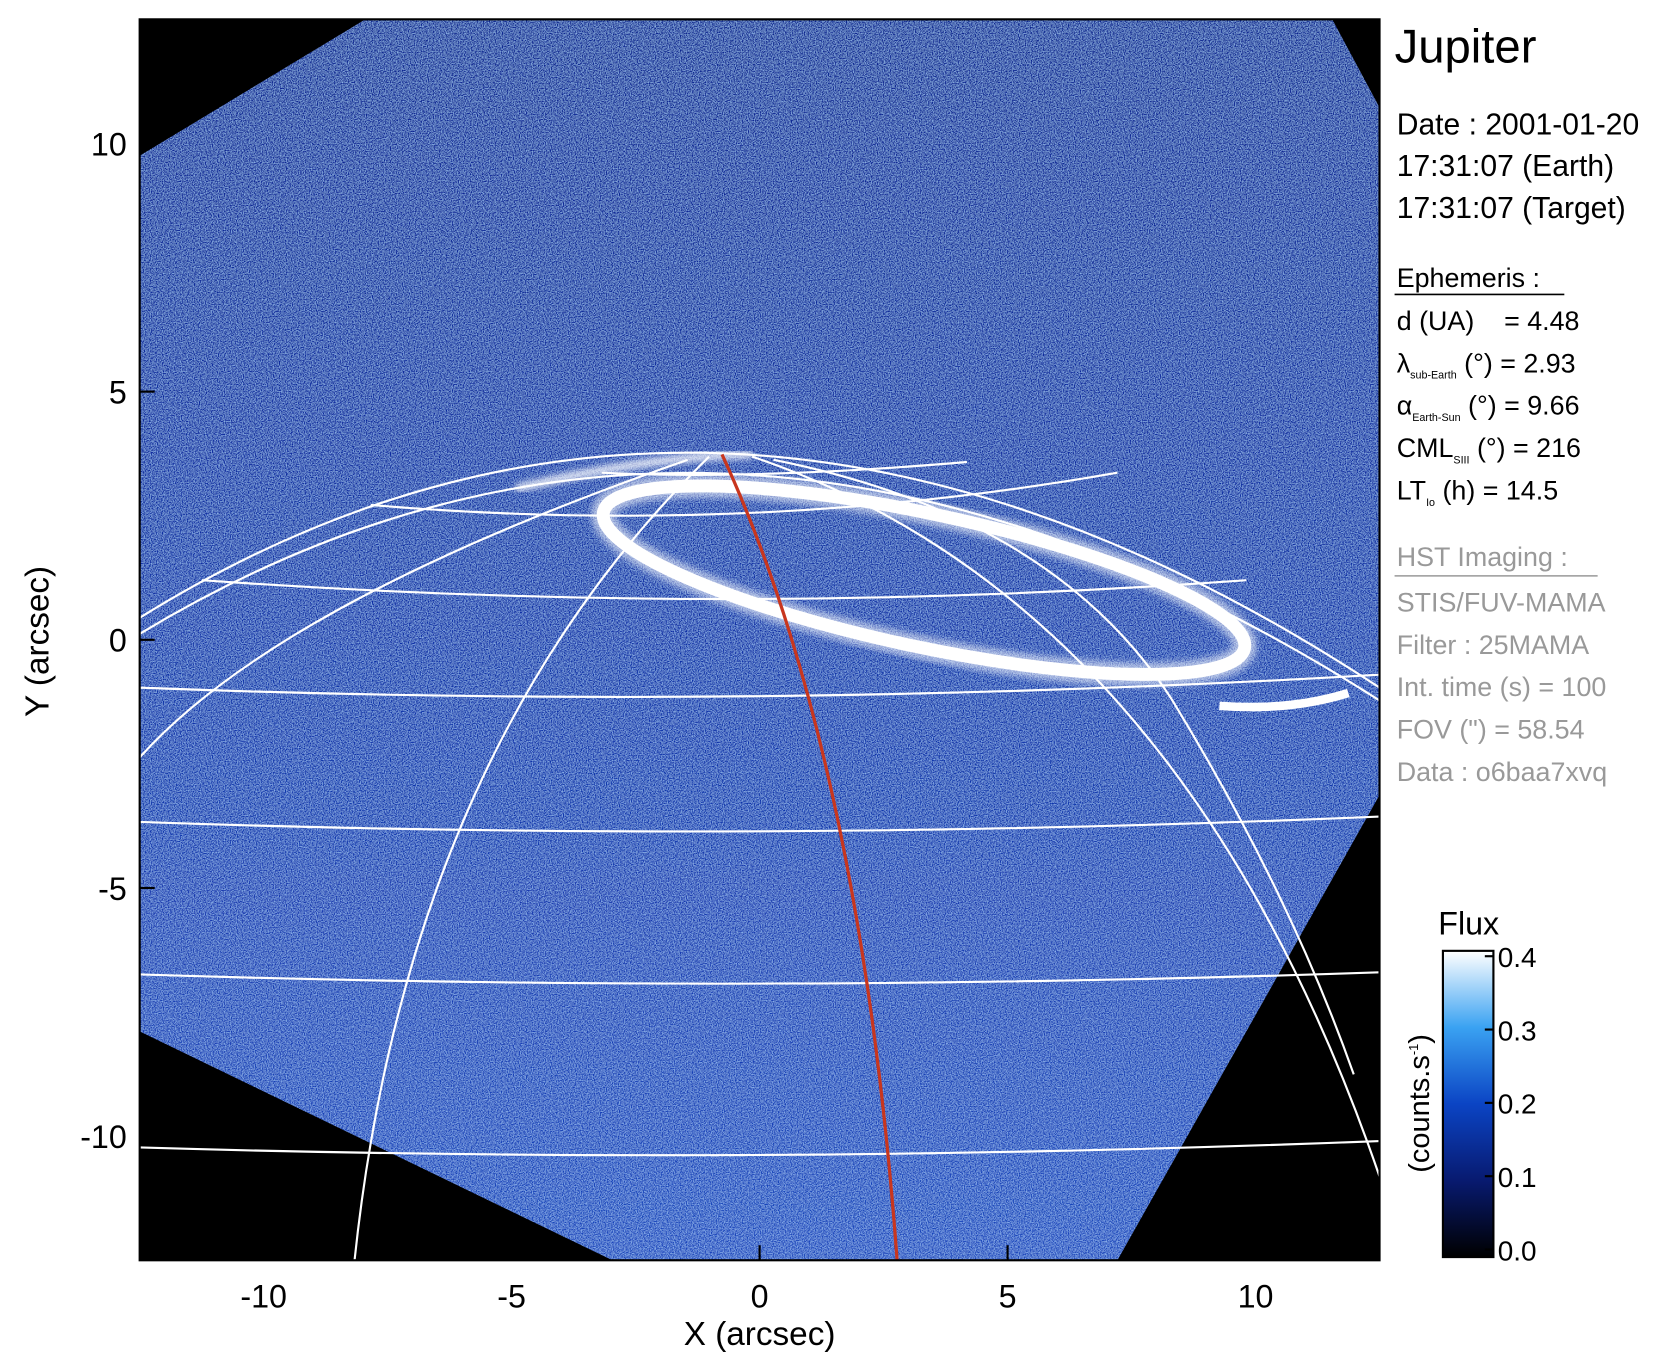  What do you see at coordinates (1425, 448) in the screenshot?
I see `symbol: CML` at bounding box center [1425, 448].